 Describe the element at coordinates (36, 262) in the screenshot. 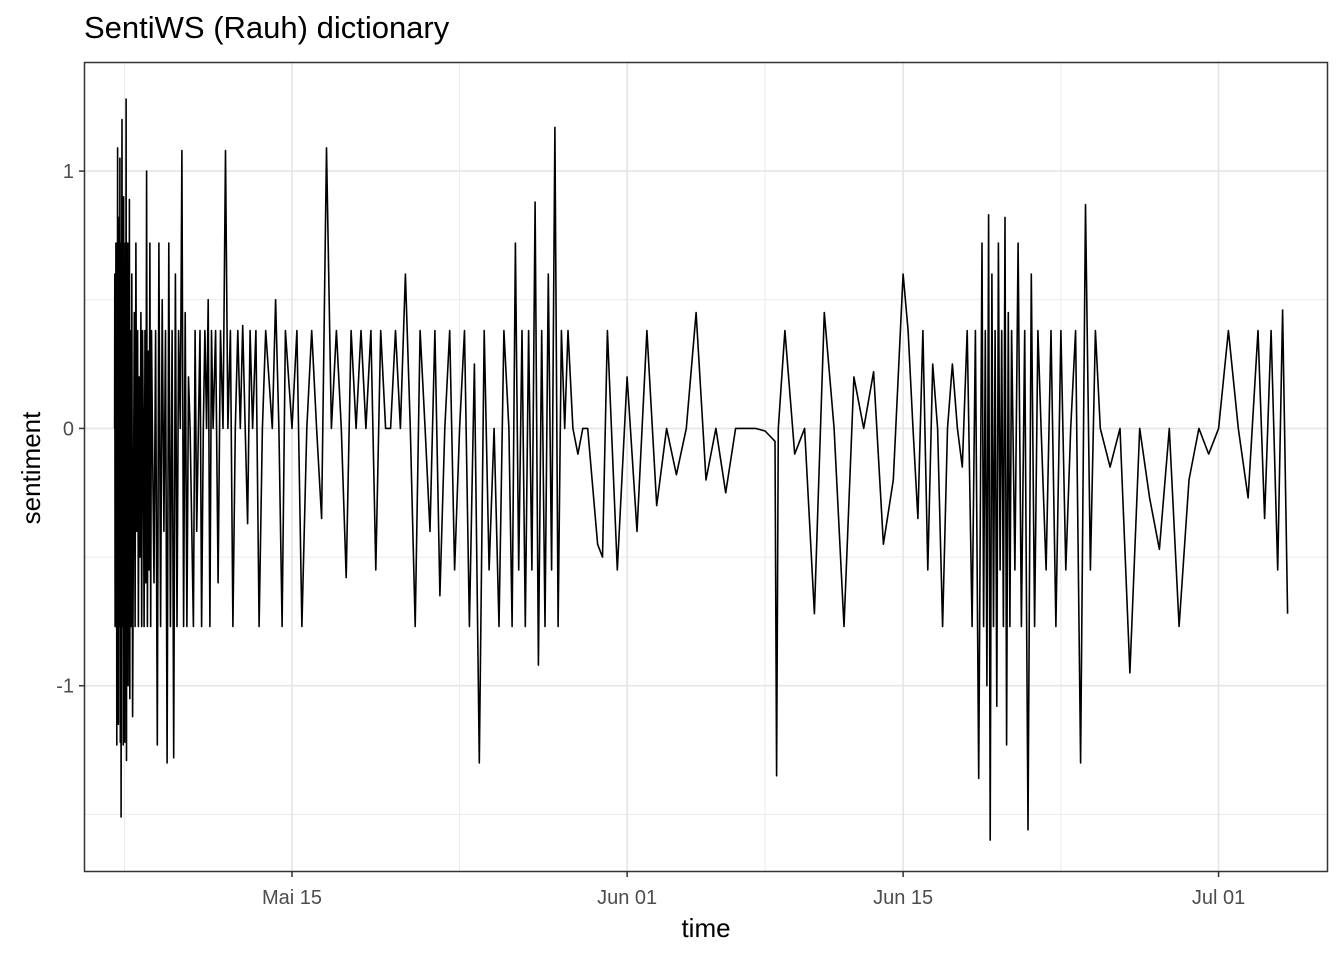

I see `y-axis-title-wrap: sentiment` at that location.